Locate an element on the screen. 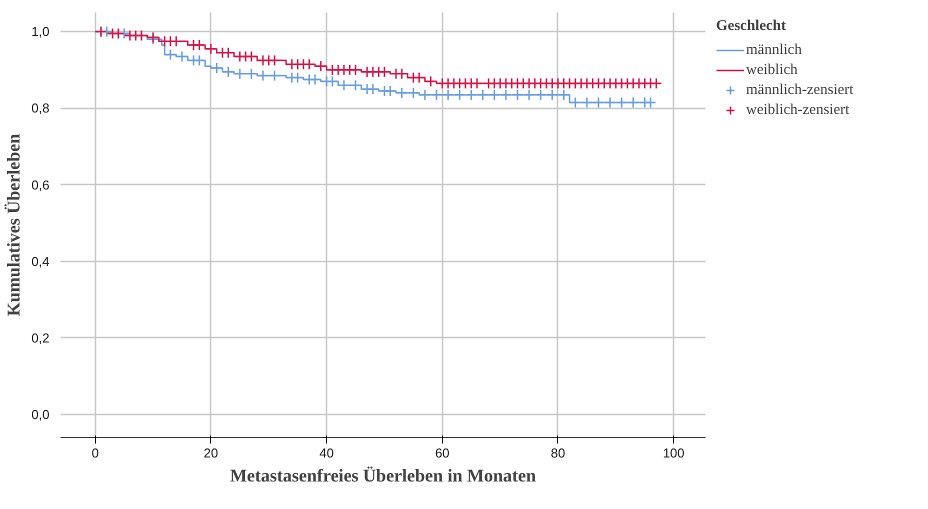 This screenshot has height=509, width=928. x-tick-label: 80 is located at coordinates (558, 453).